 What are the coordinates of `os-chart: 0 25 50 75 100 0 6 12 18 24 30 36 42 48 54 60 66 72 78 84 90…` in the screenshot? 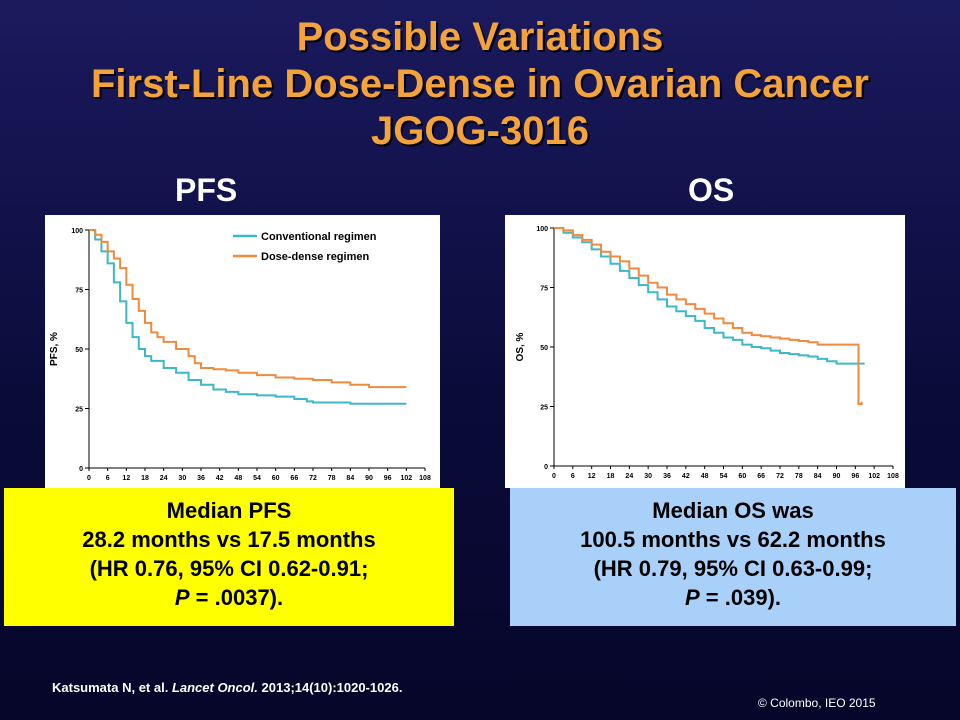 It's located at (707, 353).